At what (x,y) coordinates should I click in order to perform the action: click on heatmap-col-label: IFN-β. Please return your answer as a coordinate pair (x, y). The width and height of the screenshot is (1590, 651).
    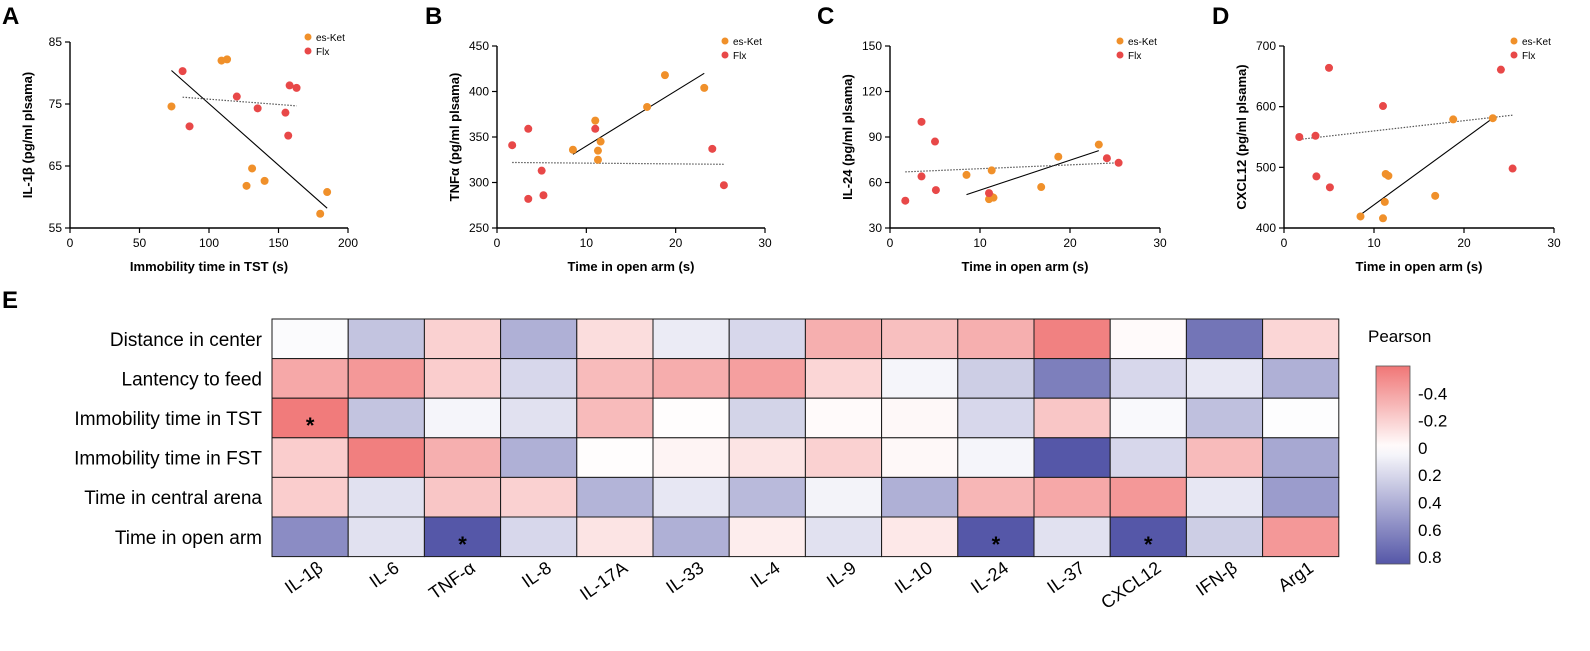
    Looking at the image, I should click on (1216, 578).